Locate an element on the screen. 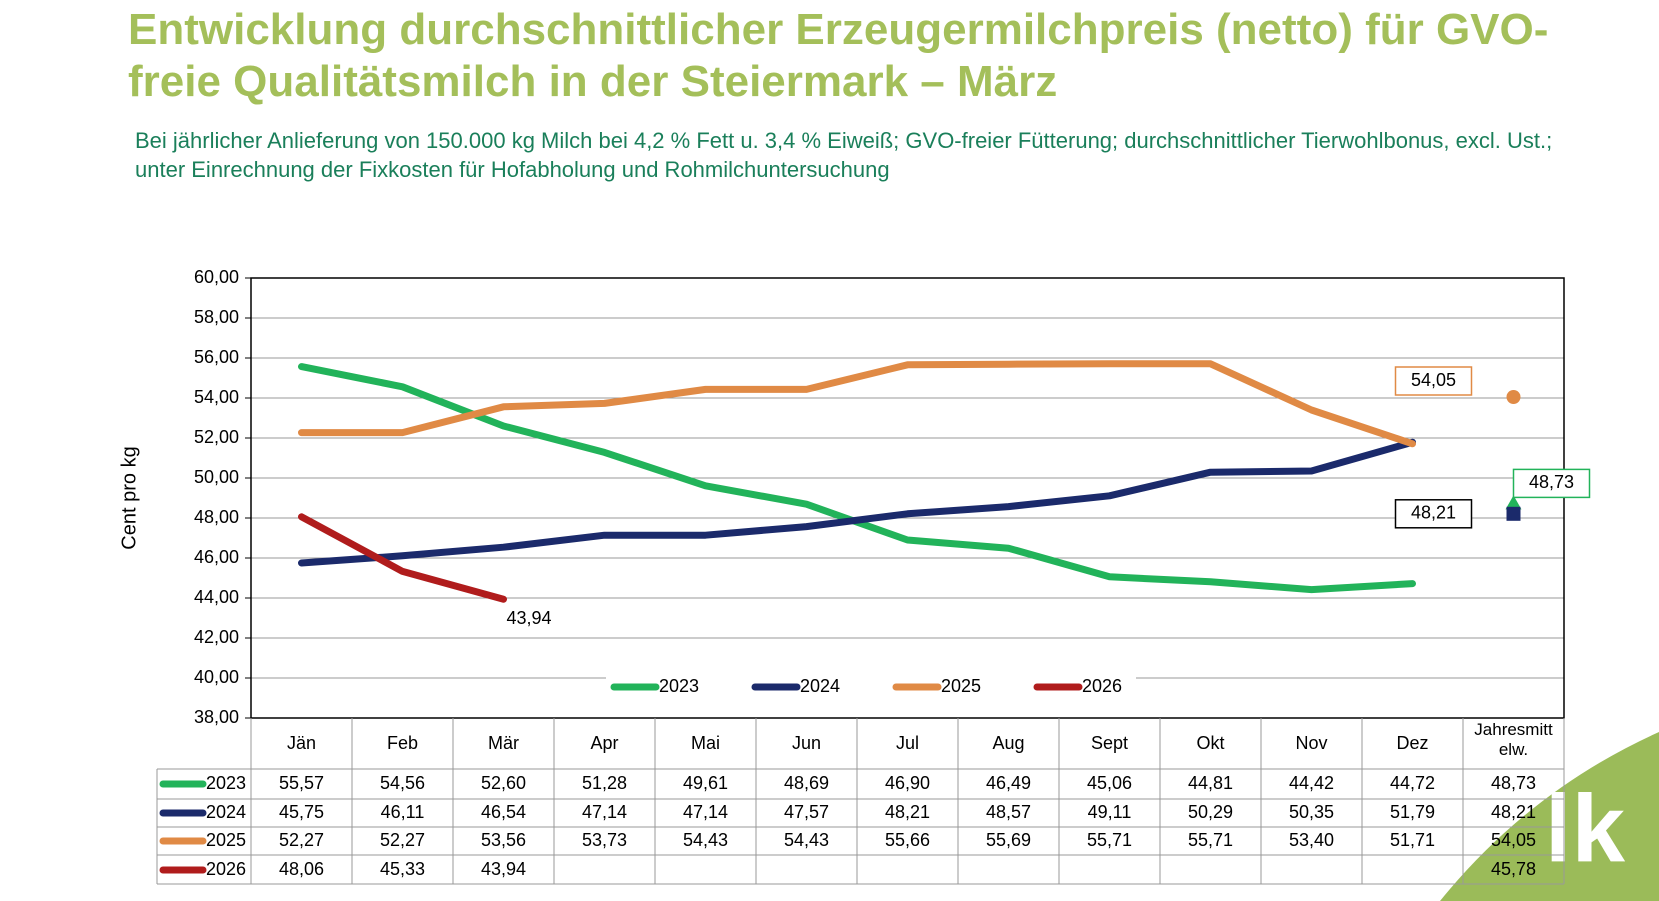 This screenshot has width=1659, height=901. table-cell: 45,78 is located at coordinates (1513, 869).